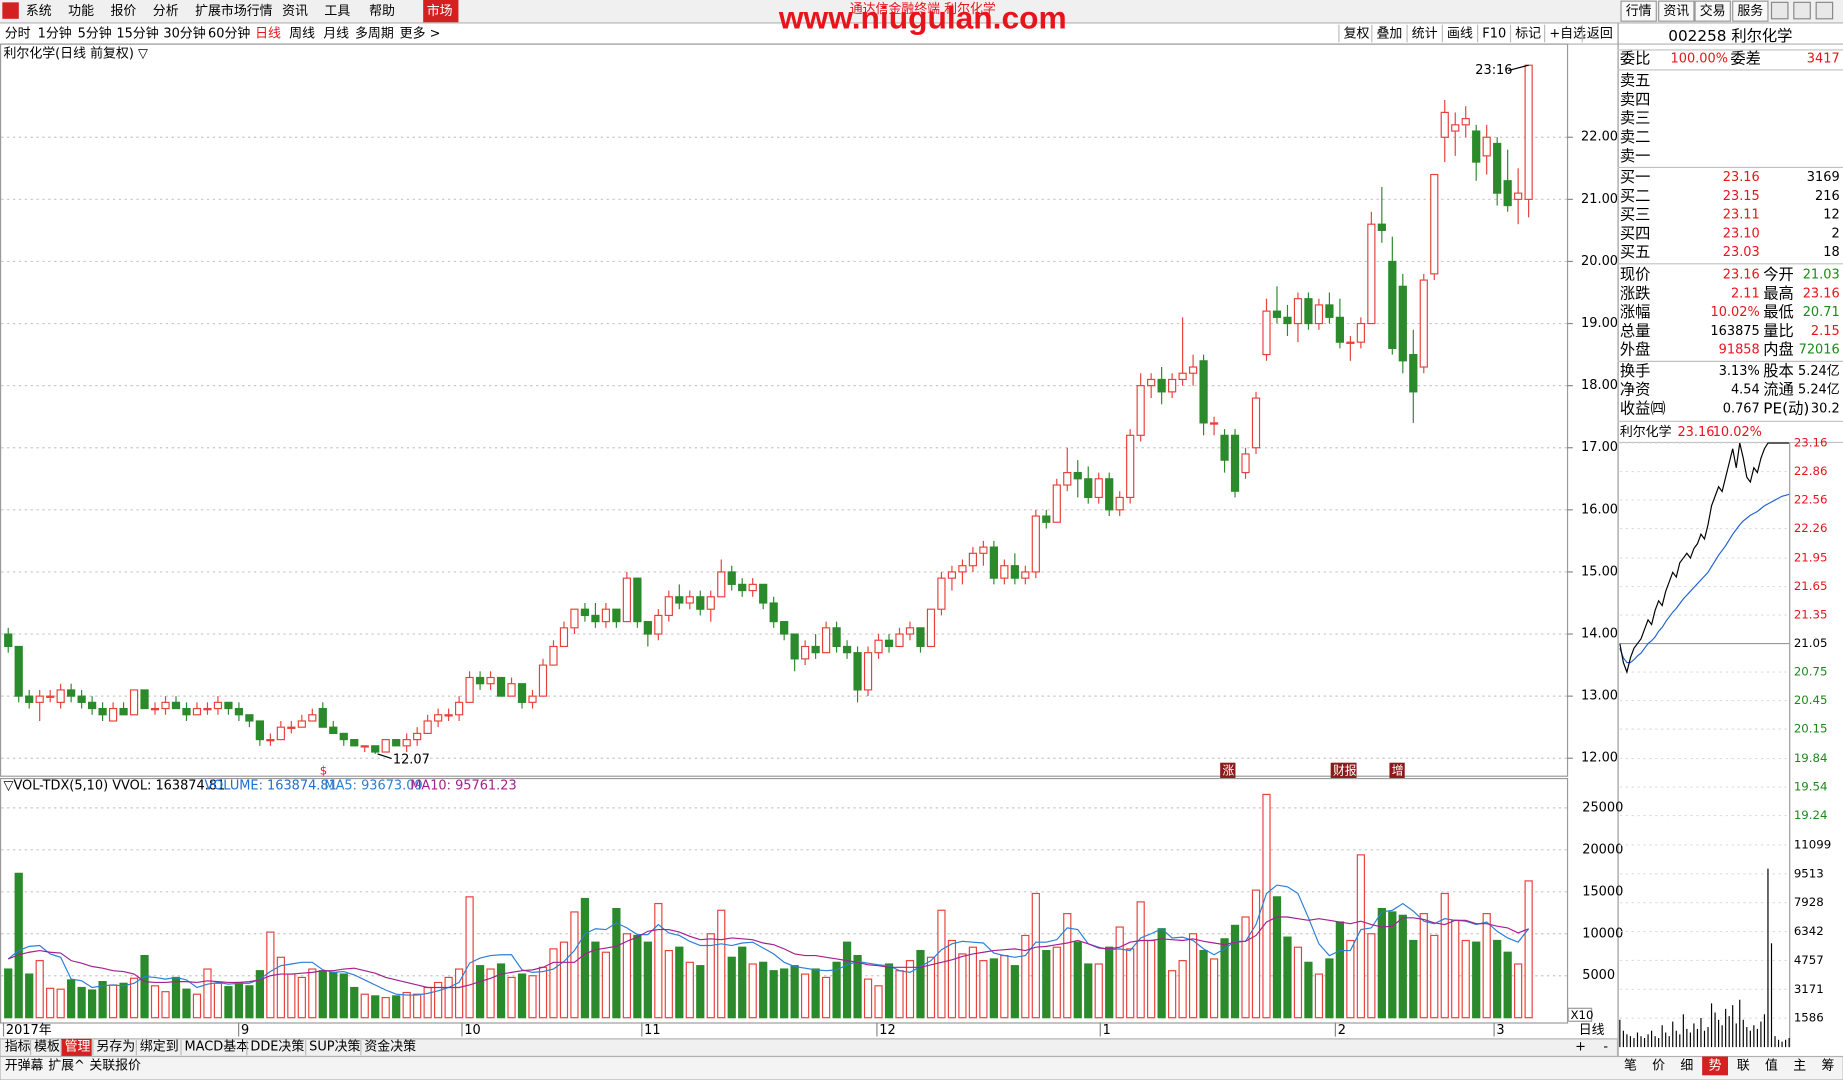 The height and width of the screenshot is (1080, 1843). Describe the element at coordinates (229, 34) in the screenshot. I see `period-tab: 60分钟` at that location.